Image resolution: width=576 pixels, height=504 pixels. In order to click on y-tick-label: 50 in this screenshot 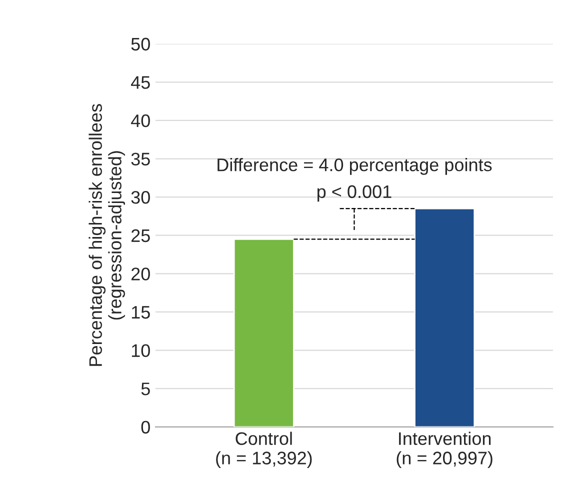, I will do `click(140, 44)`.